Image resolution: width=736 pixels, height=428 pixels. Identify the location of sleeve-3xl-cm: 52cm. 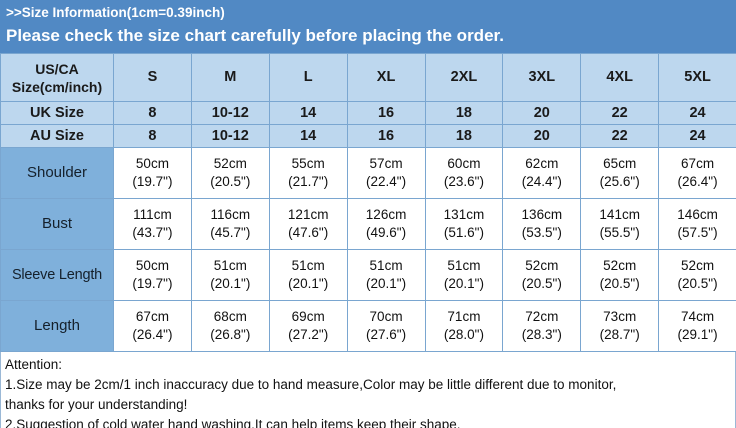
(542, 265).